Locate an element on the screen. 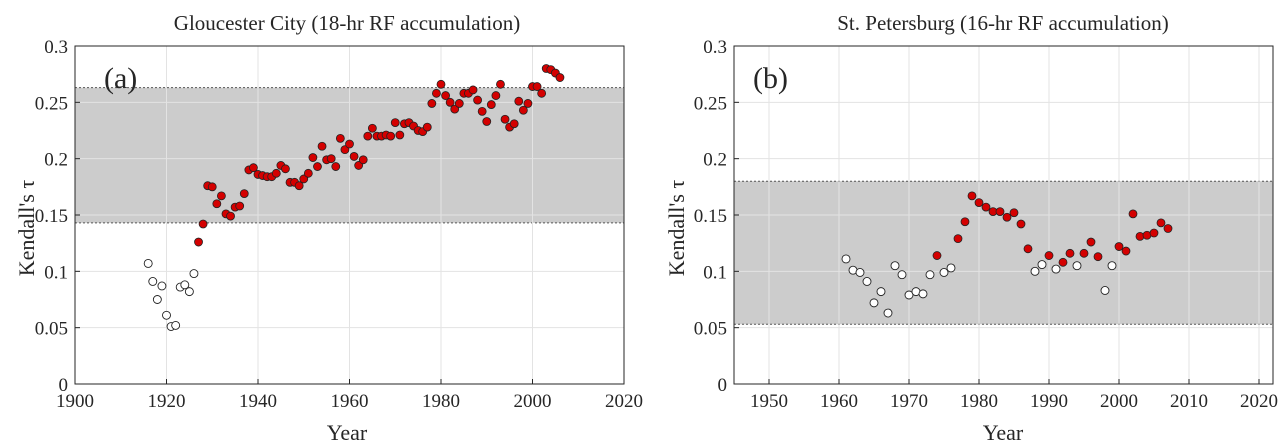  panel-a-x-tick-label: 1980 is located at coordinates (441, 401).